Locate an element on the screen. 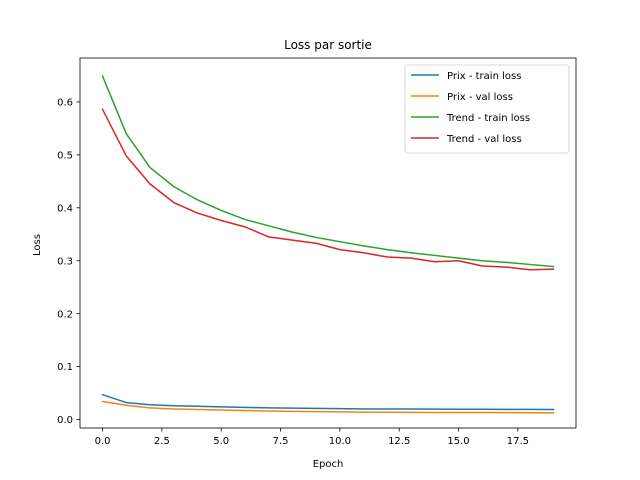 The image size is (640, 480). x-tick-label: 17.5 is located at coordinates (518, 441).